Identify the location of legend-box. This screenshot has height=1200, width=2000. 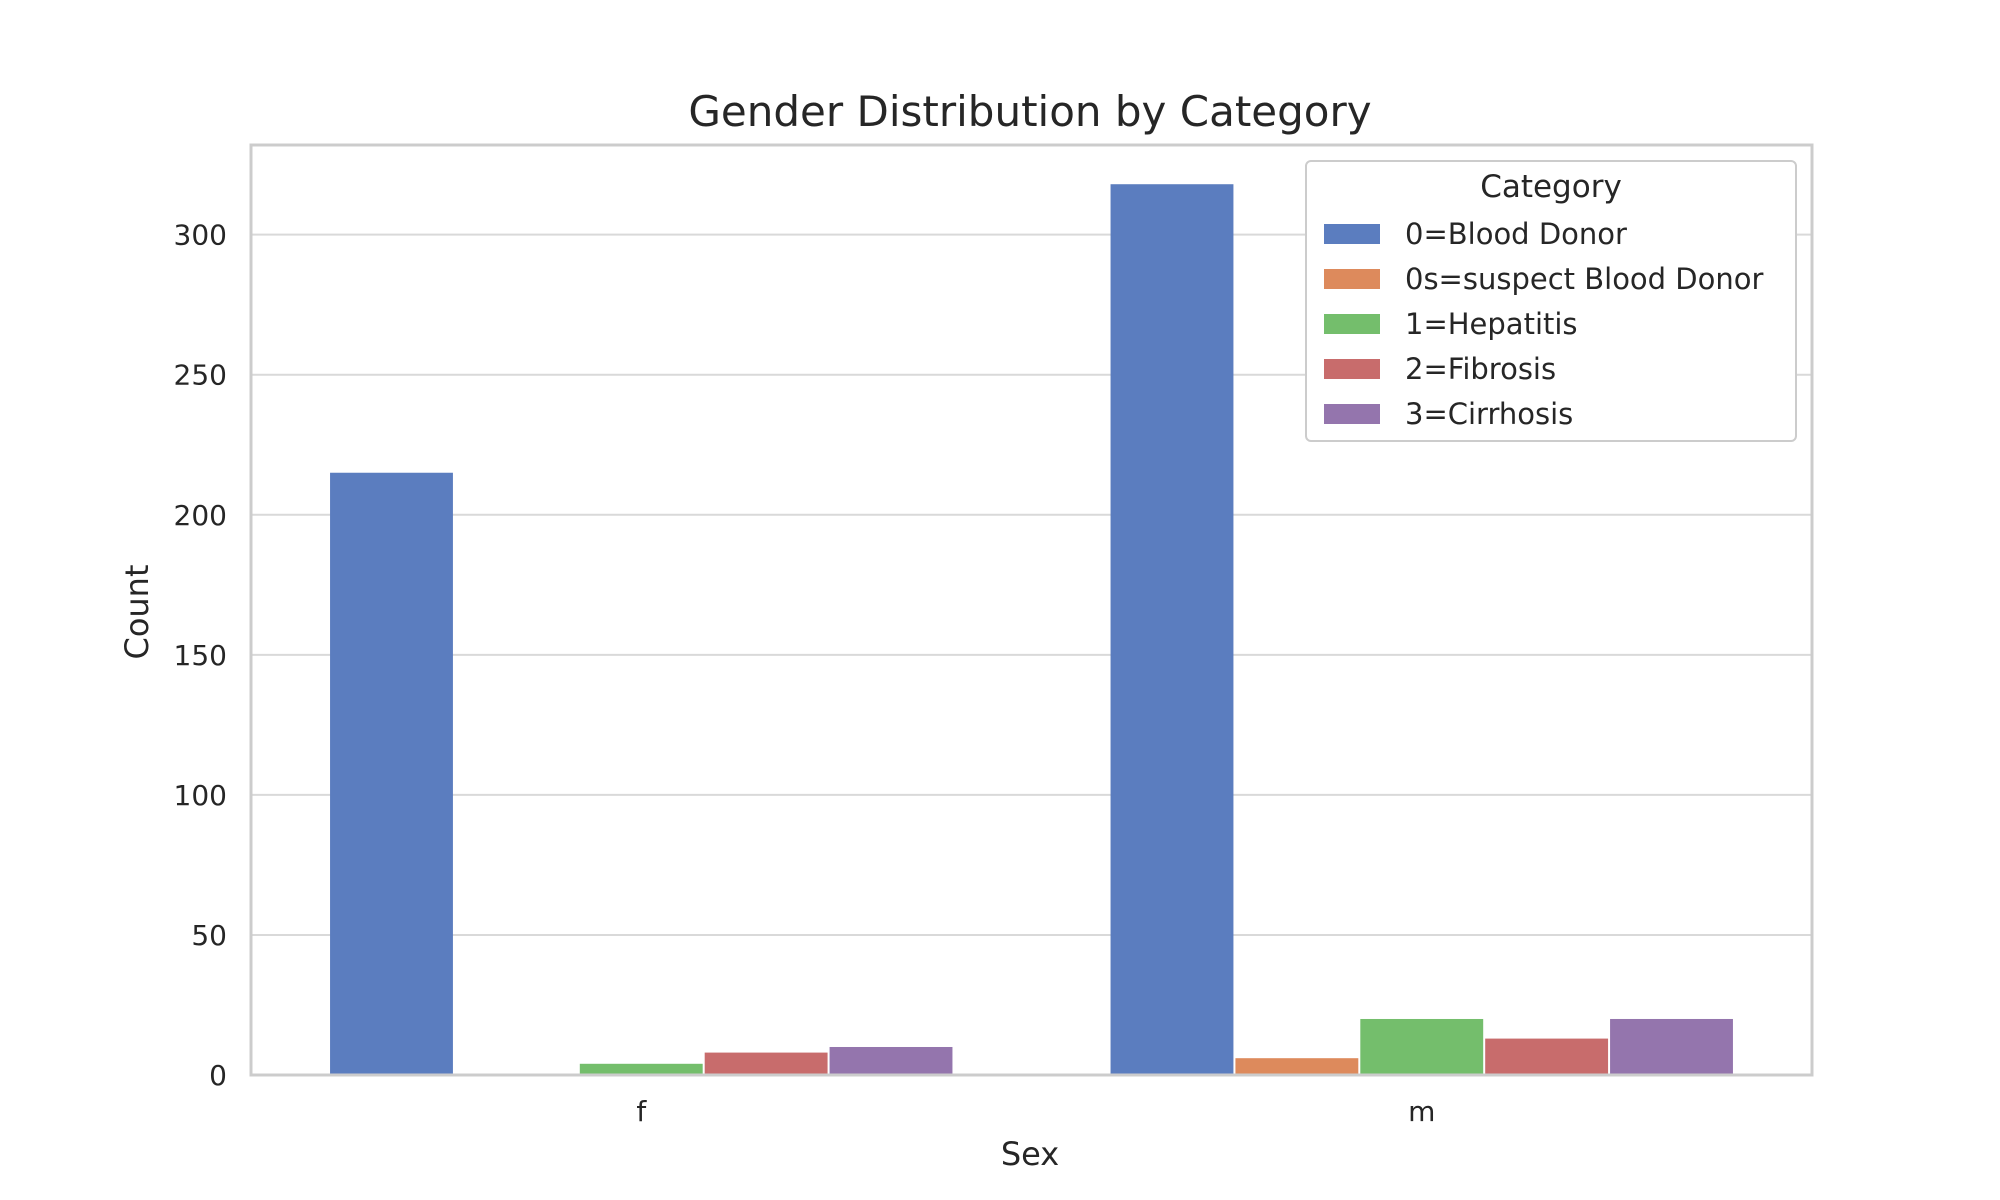
(1551, 301).